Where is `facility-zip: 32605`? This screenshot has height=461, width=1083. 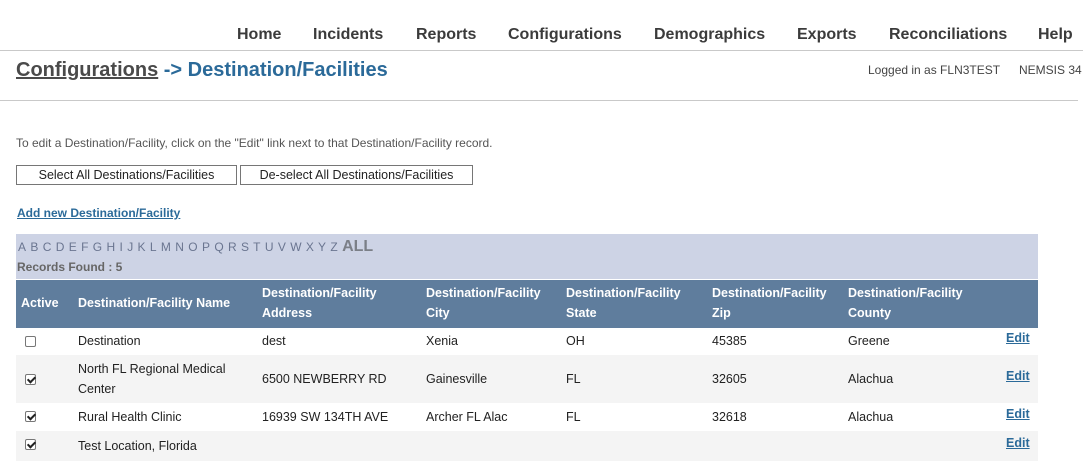
facility-zip: 32605 is located at coordinates (729, 379).